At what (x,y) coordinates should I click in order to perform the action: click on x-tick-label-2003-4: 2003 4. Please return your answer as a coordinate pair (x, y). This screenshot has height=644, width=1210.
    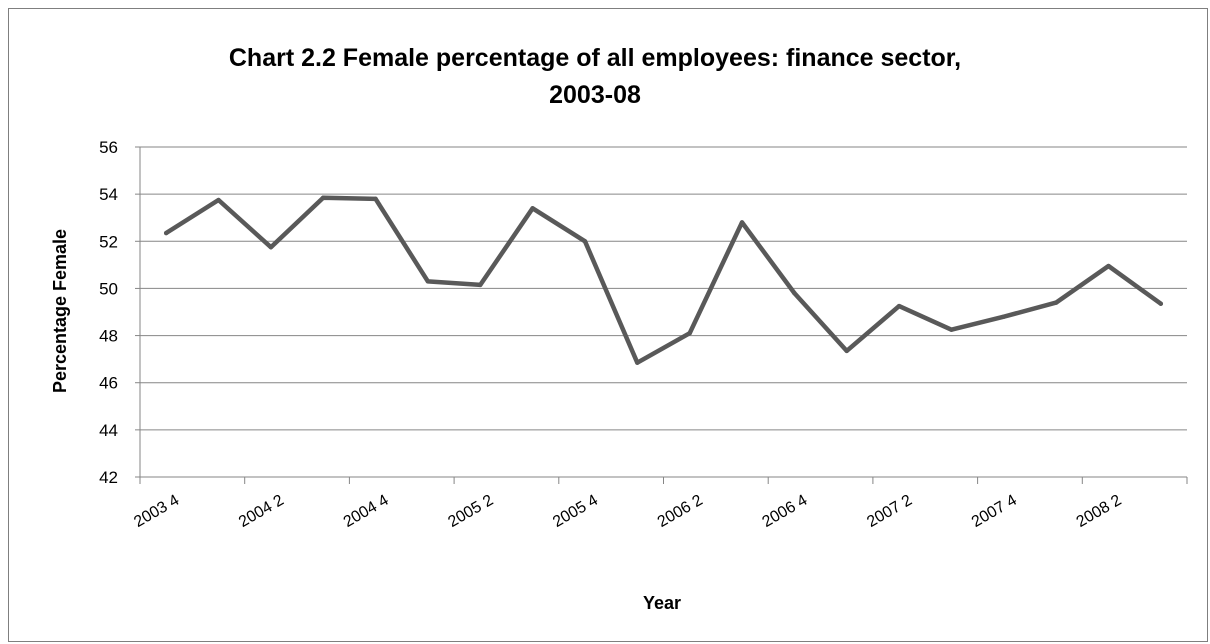
    Looking at the image, I should click on (156, 511).